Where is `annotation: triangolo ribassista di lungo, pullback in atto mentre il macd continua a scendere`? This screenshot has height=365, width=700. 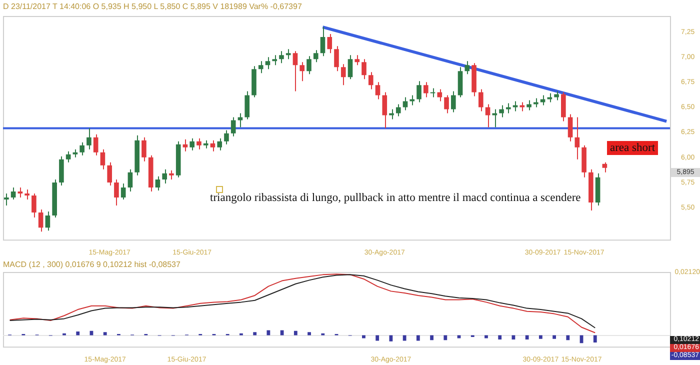 annotation: triangolo ribassista di lungo, pullback in atto mentre il macd continua a scendere is located at coordinates (395, 198).